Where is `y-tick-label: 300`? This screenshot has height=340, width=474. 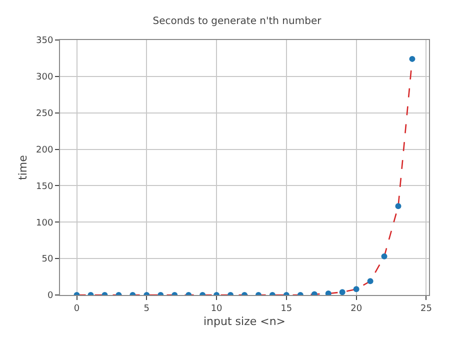
y-tick-label: 300 is located at coordinates (45, 77).